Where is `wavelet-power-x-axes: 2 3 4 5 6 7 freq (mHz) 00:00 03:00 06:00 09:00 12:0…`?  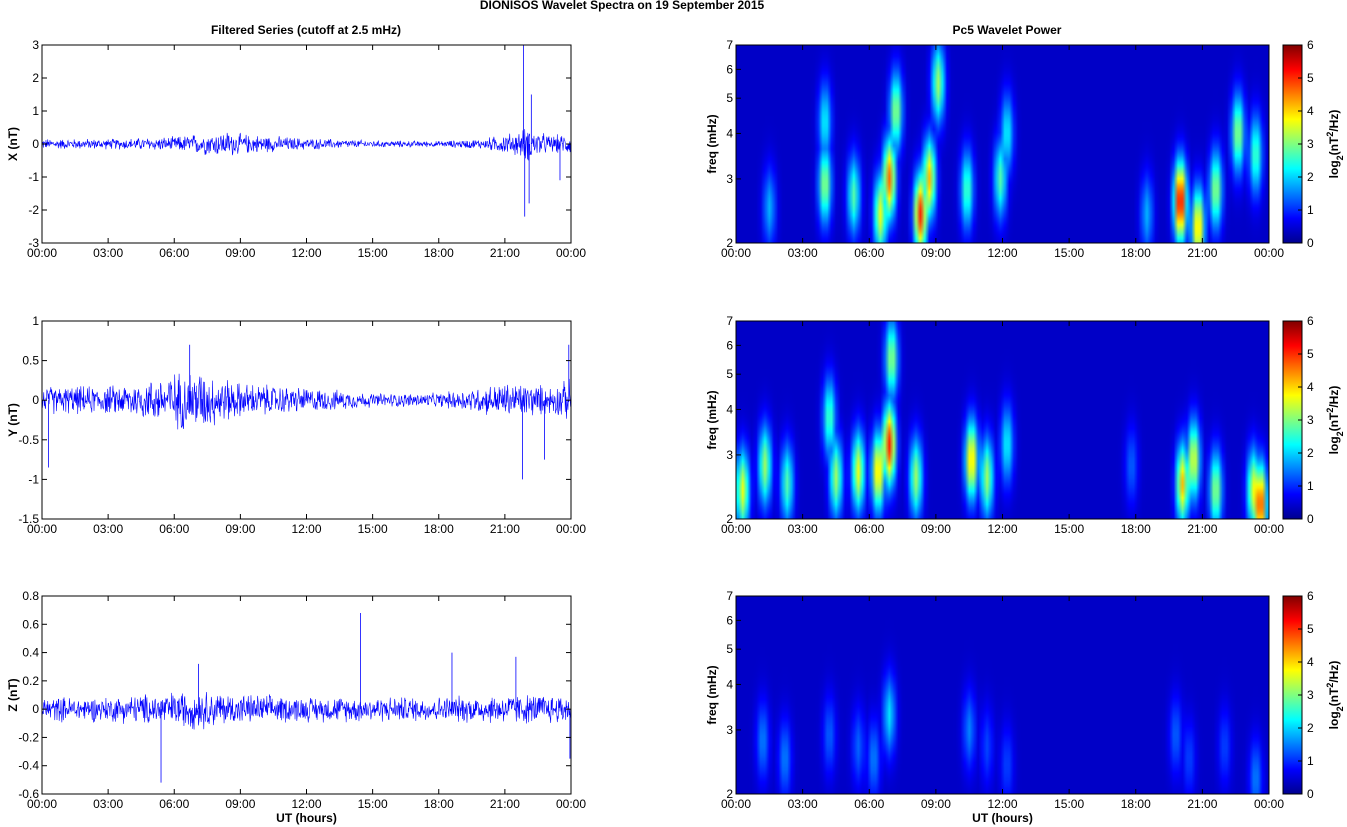 wavelet-power-x-axes: 2 3 4 5 6 7 freq (mHz) 00:00 03:00 06:00 09:00 12:0… is located at coordinates (1025, 149).